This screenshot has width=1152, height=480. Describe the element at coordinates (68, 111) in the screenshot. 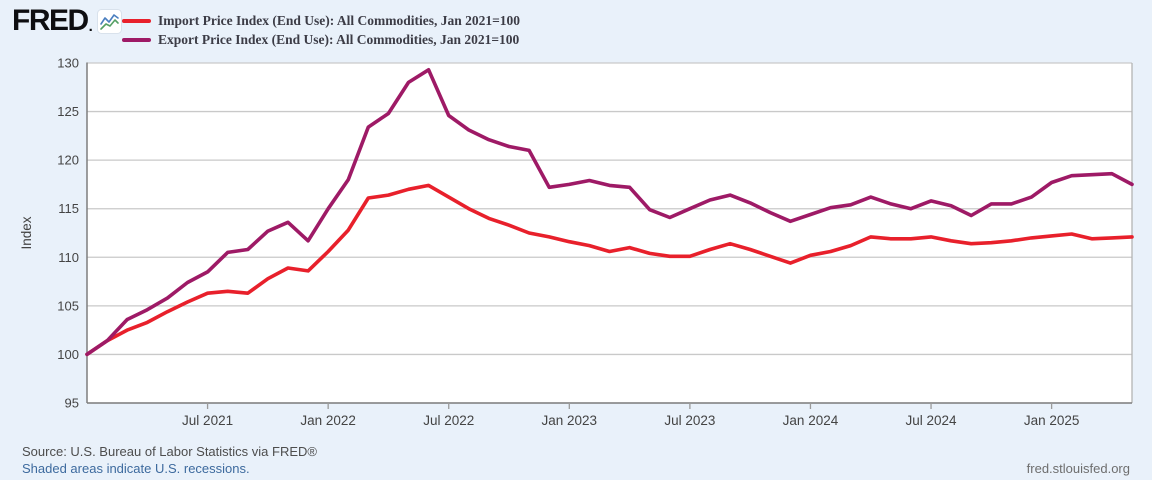

I see `y-axis-tick-label: 125` at that location.